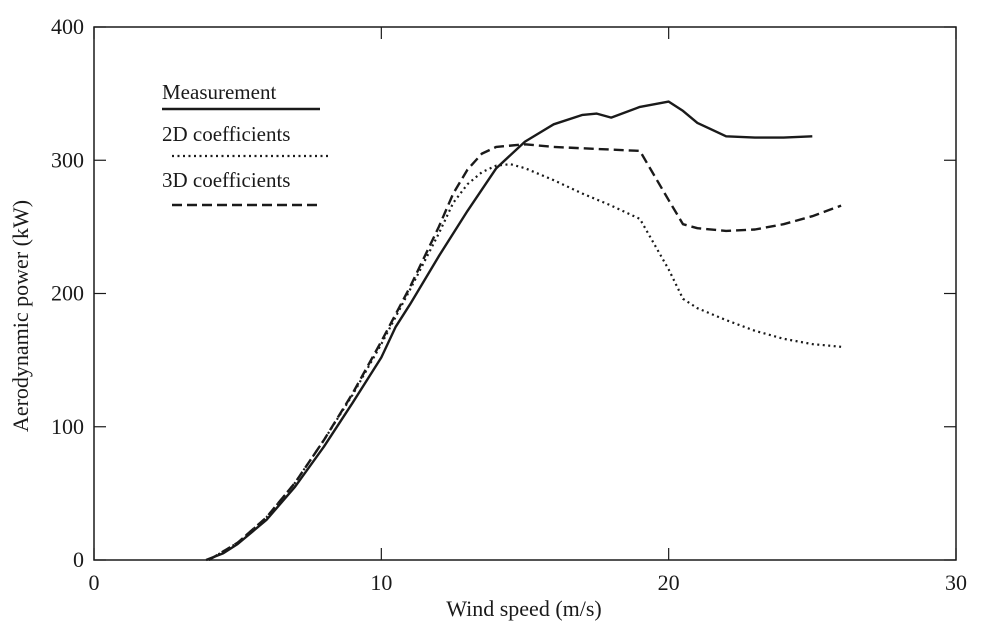 This screenshot has height=628, width=982. I want to click on legend-label: 2D coefficients, so click(226, 134).